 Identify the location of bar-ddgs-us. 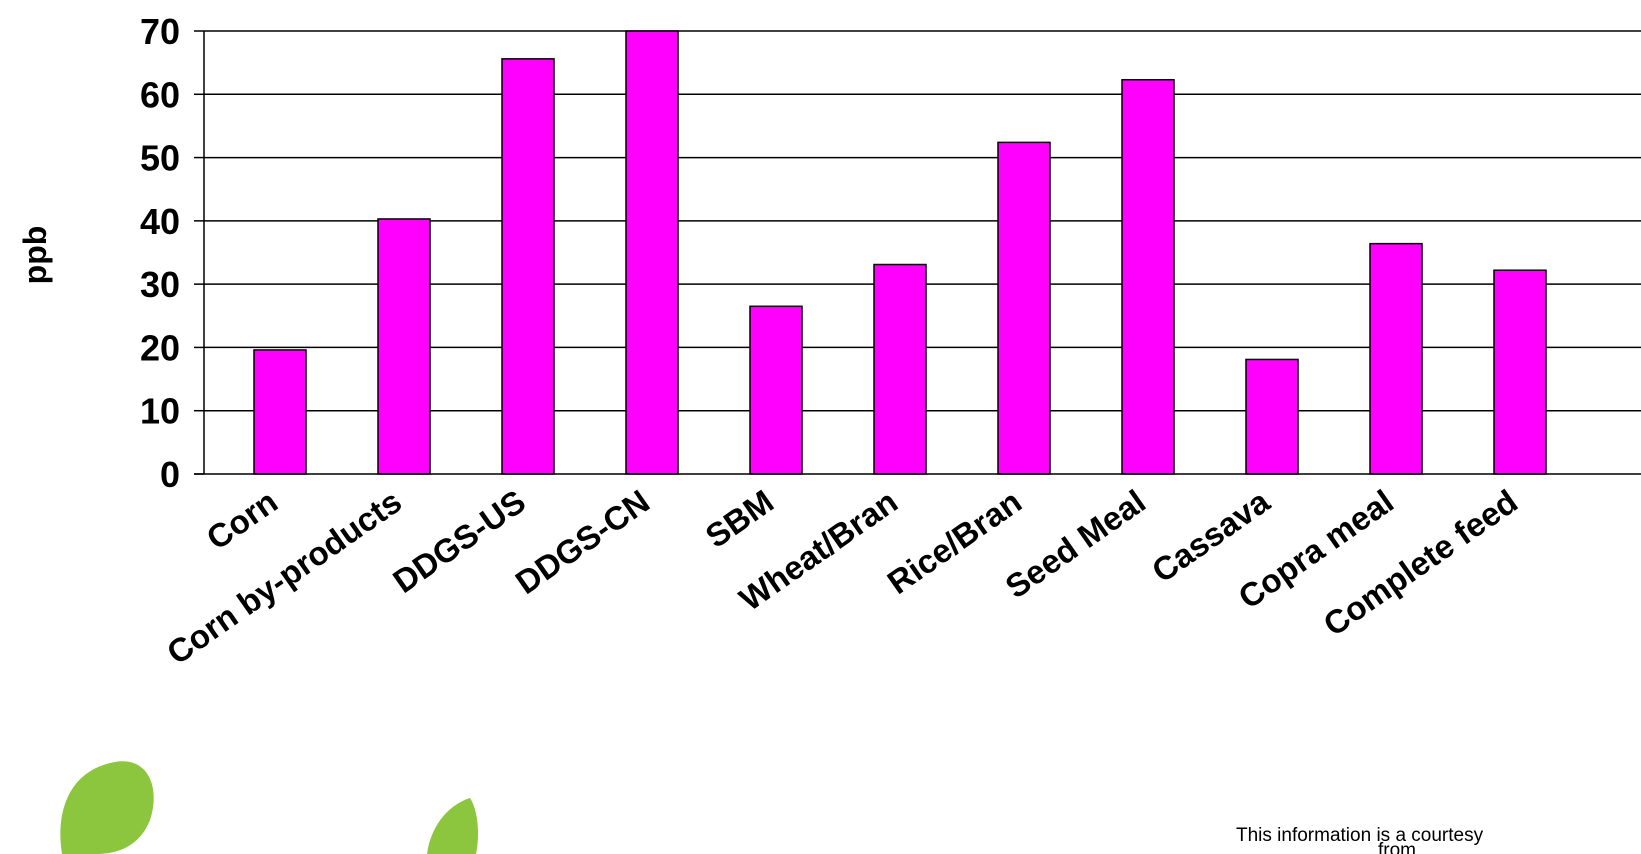
(528, 266).